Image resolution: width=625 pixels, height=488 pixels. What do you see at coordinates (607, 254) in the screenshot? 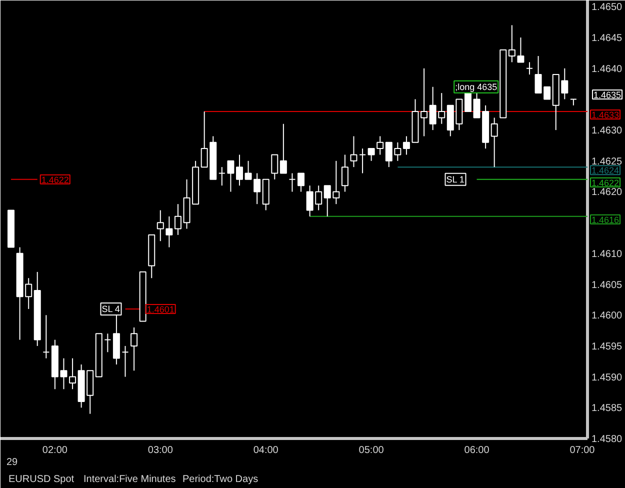
I see `y-tick-label: 1.4610` at bounding box center [607, 254].